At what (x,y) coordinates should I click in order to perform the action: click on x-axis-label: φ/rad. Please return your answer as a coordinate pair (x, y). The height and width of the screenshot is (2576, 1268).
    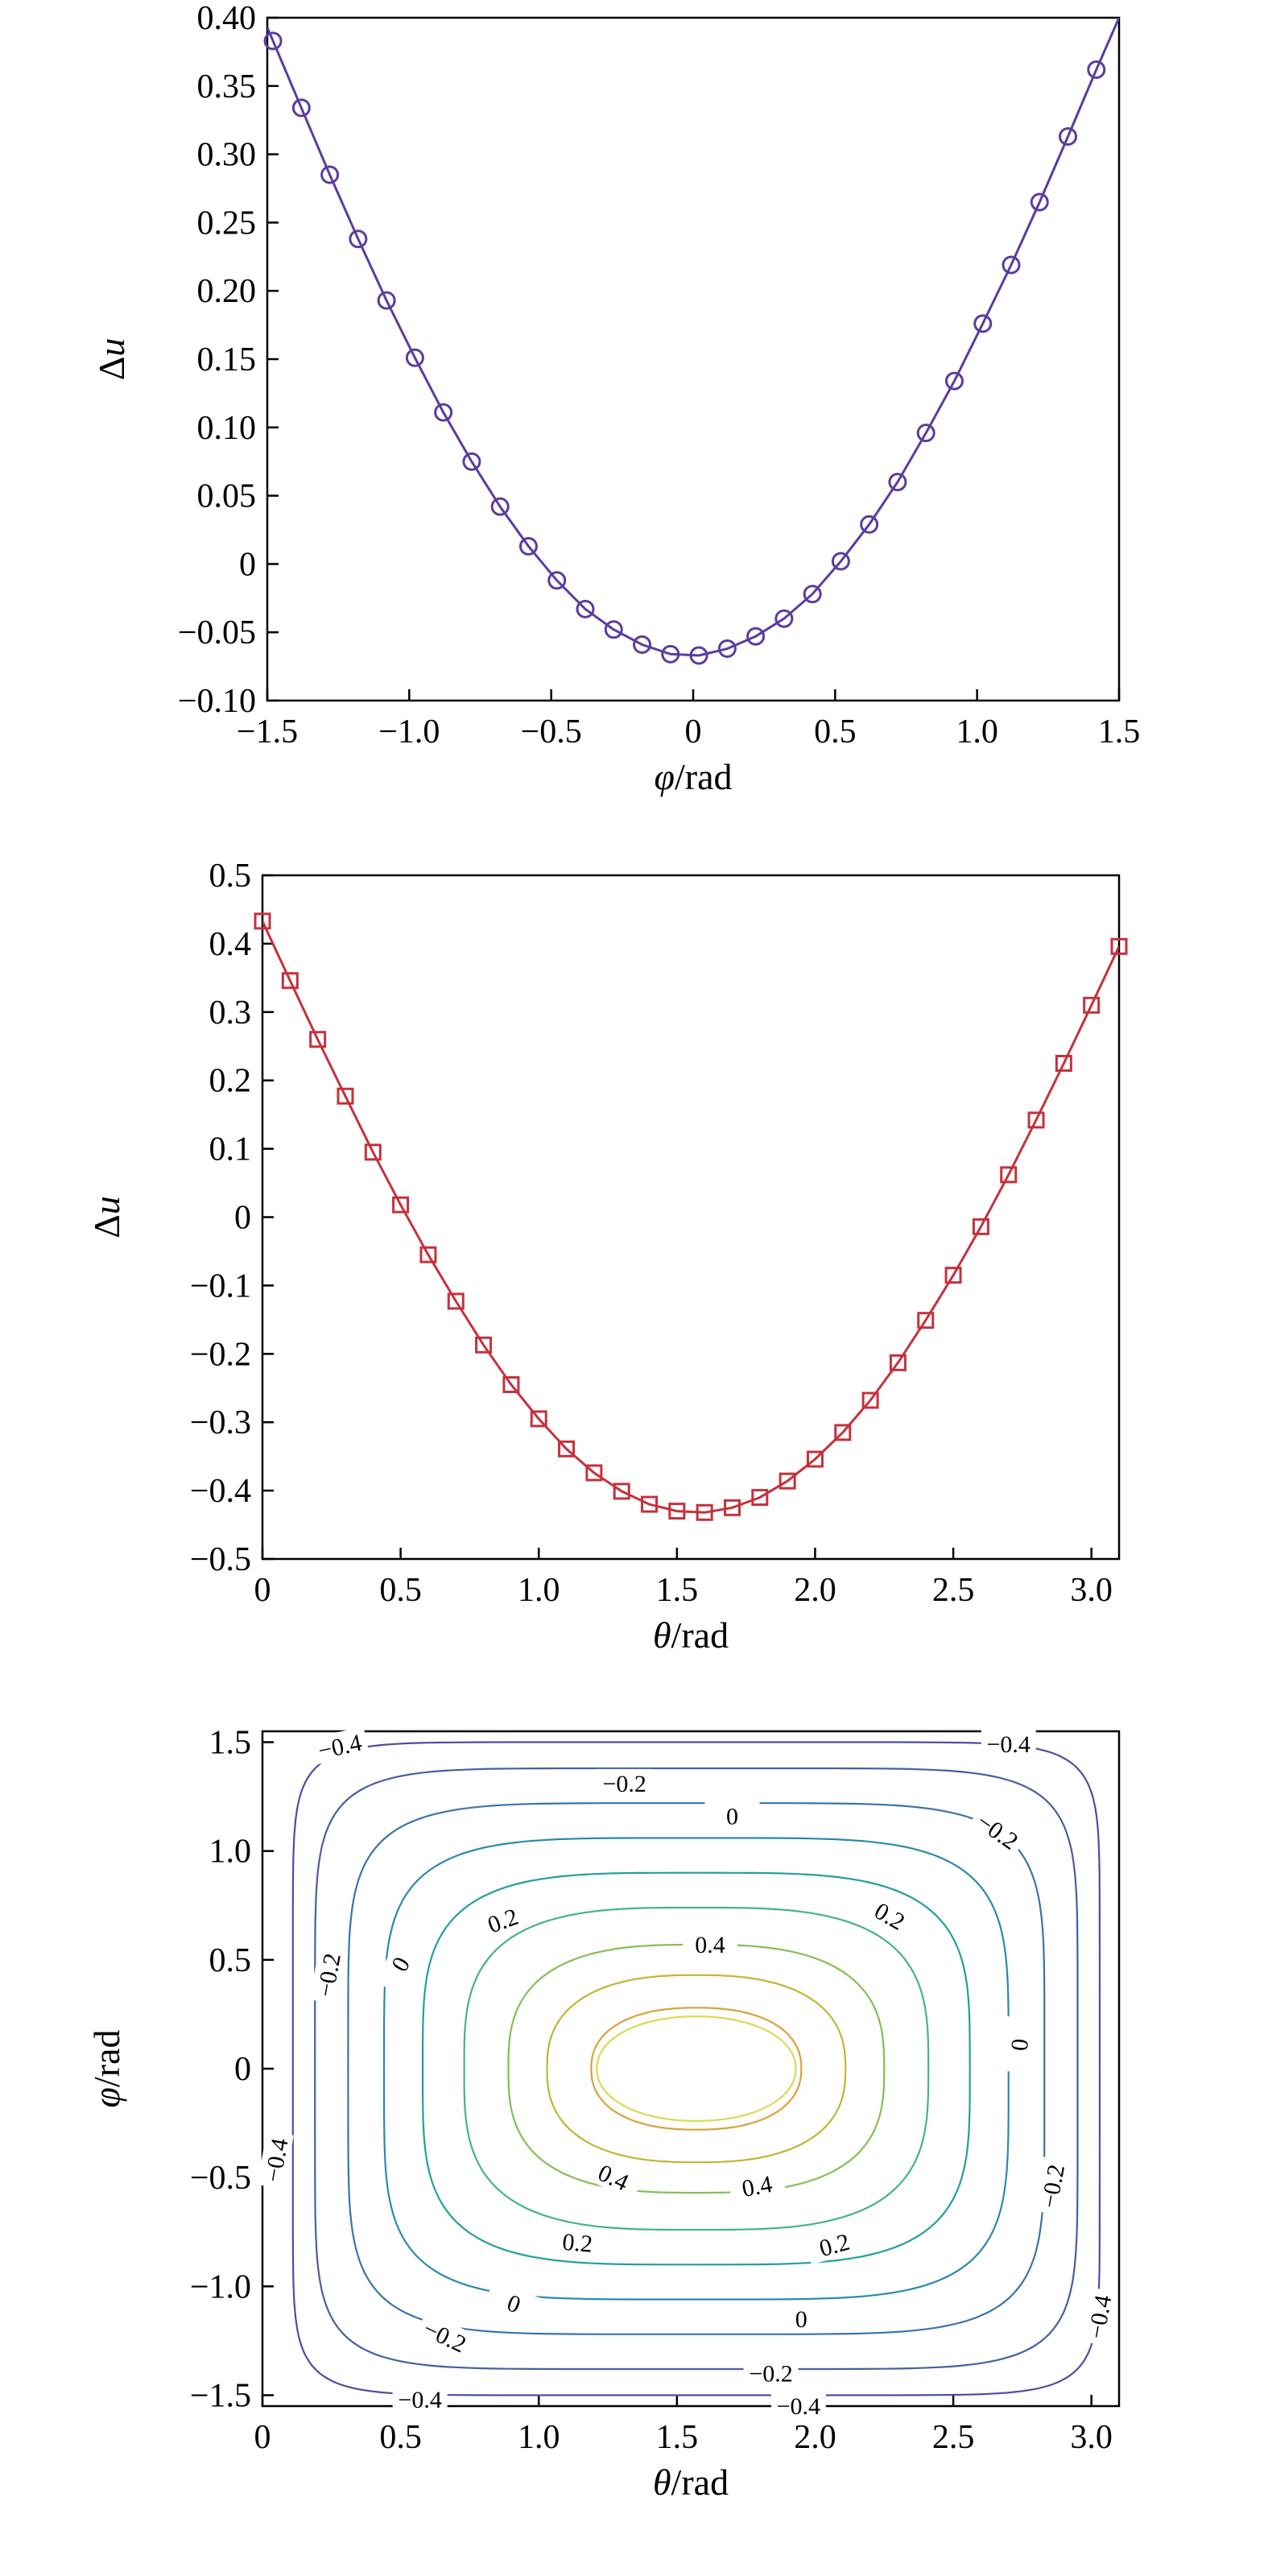
    Looking at the image, I should click on (694, 777).